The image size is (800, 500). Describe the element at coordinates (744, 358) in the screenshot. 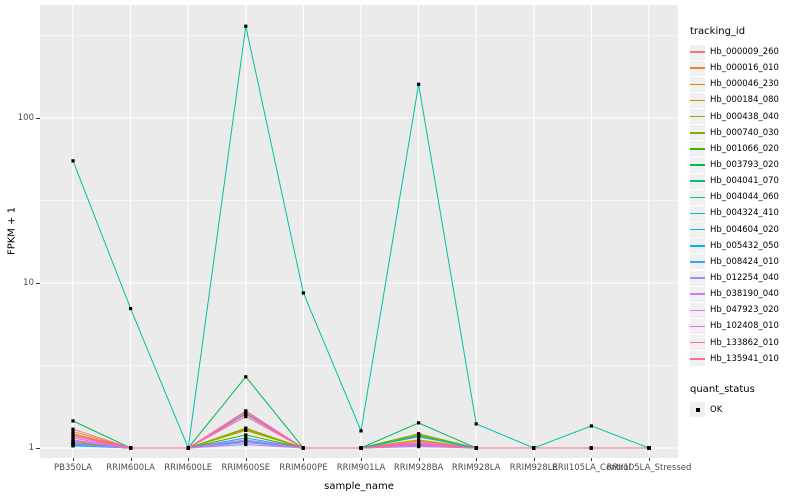

I see `legend-entry-label: Hb_135941_010` at that location.